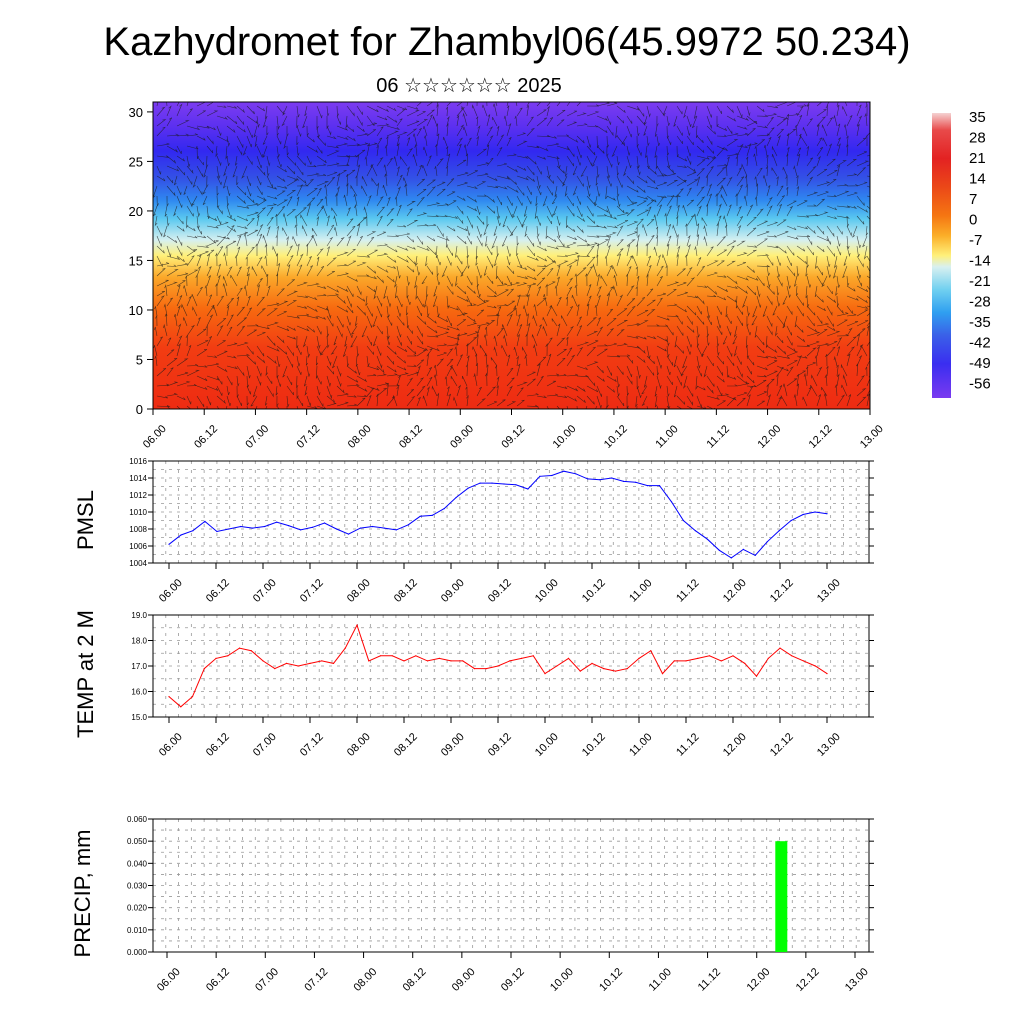  What do you see at coordinates (218, 591) in the screenshot?
I see `x-tick-label: 06.12` at bounding box center [218, 591].